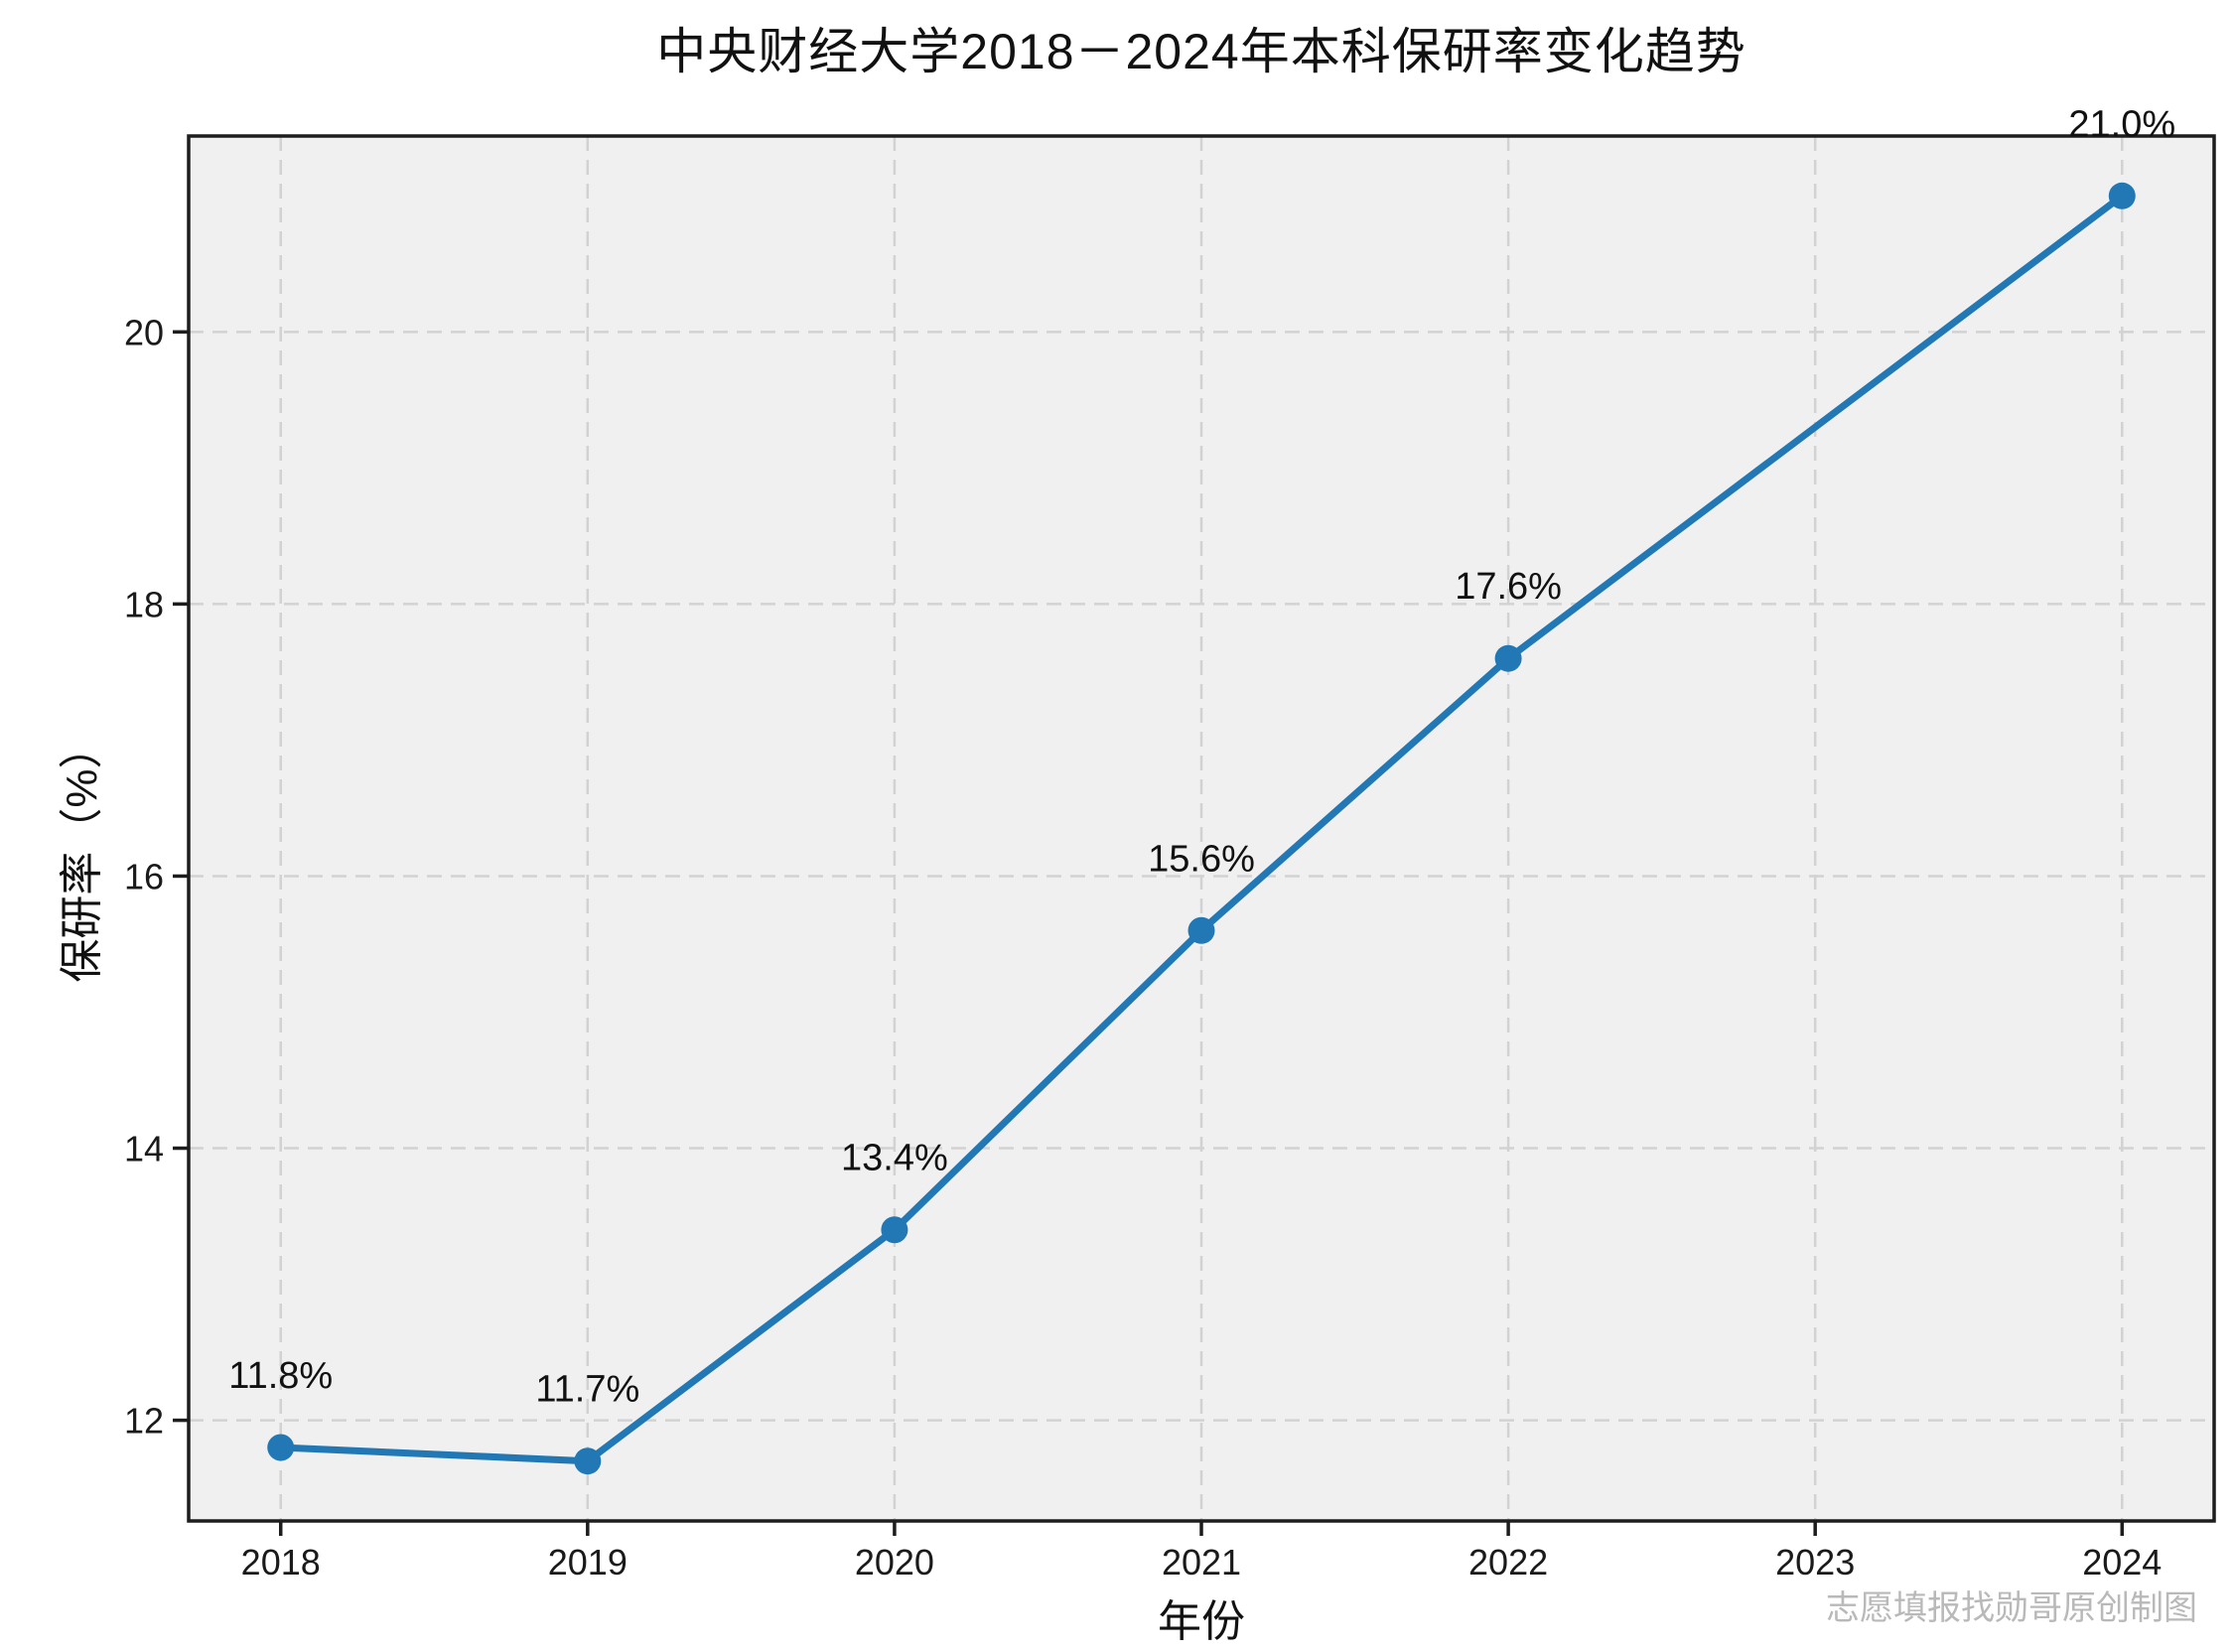  What do you see at coordinates (144, 1421) in the screenshot?
I see `y-tick-label: 12` at bounding box center [144, 1421].